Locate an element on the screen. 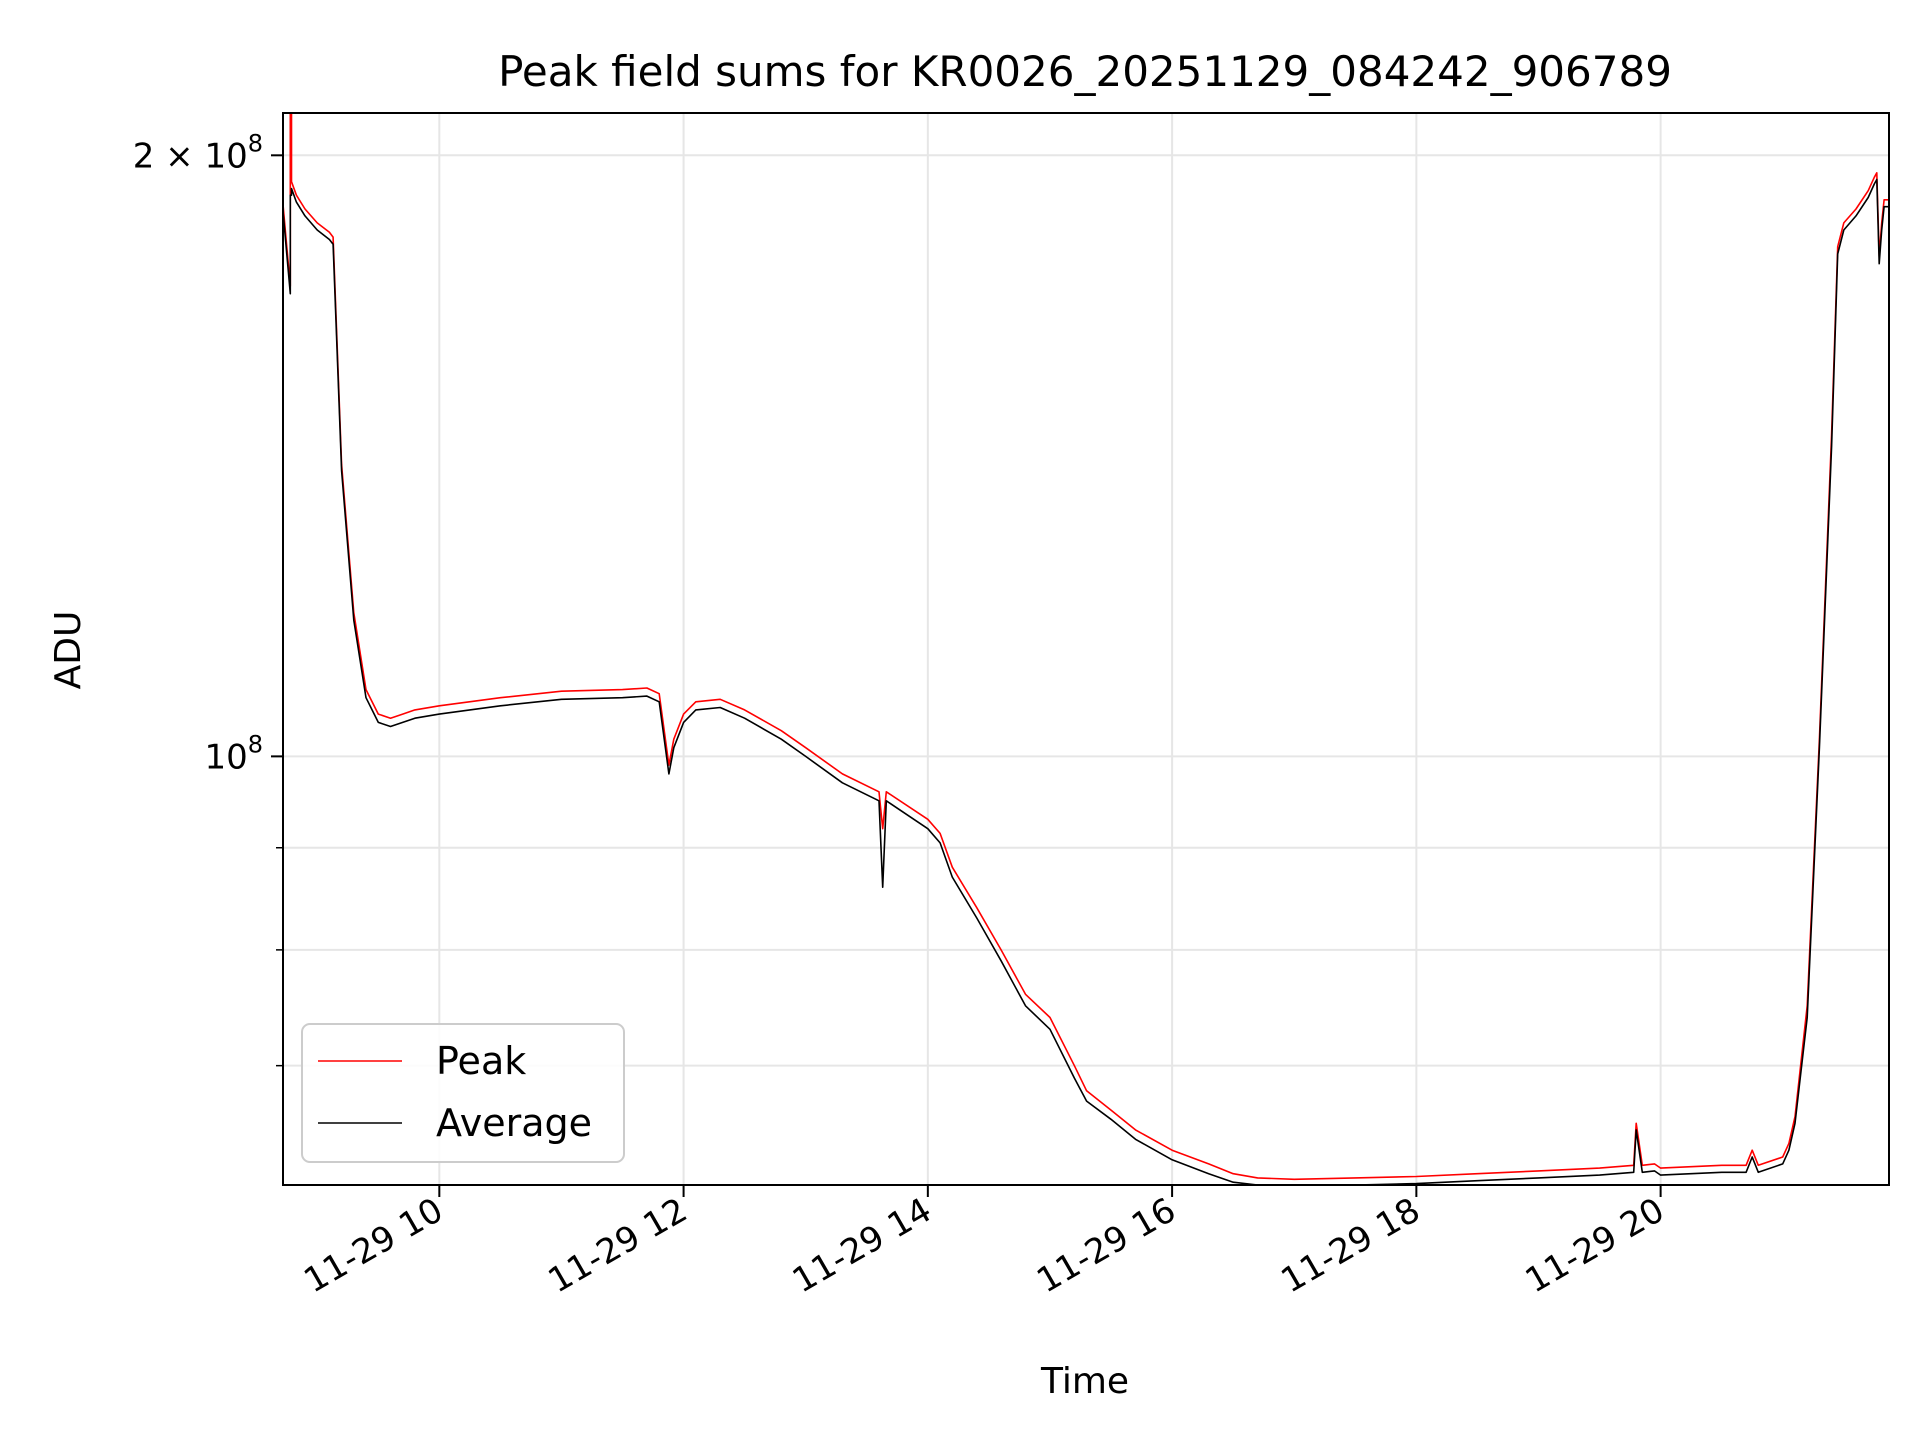  y-axis-label: ADU is located at coordinates (68, 650).